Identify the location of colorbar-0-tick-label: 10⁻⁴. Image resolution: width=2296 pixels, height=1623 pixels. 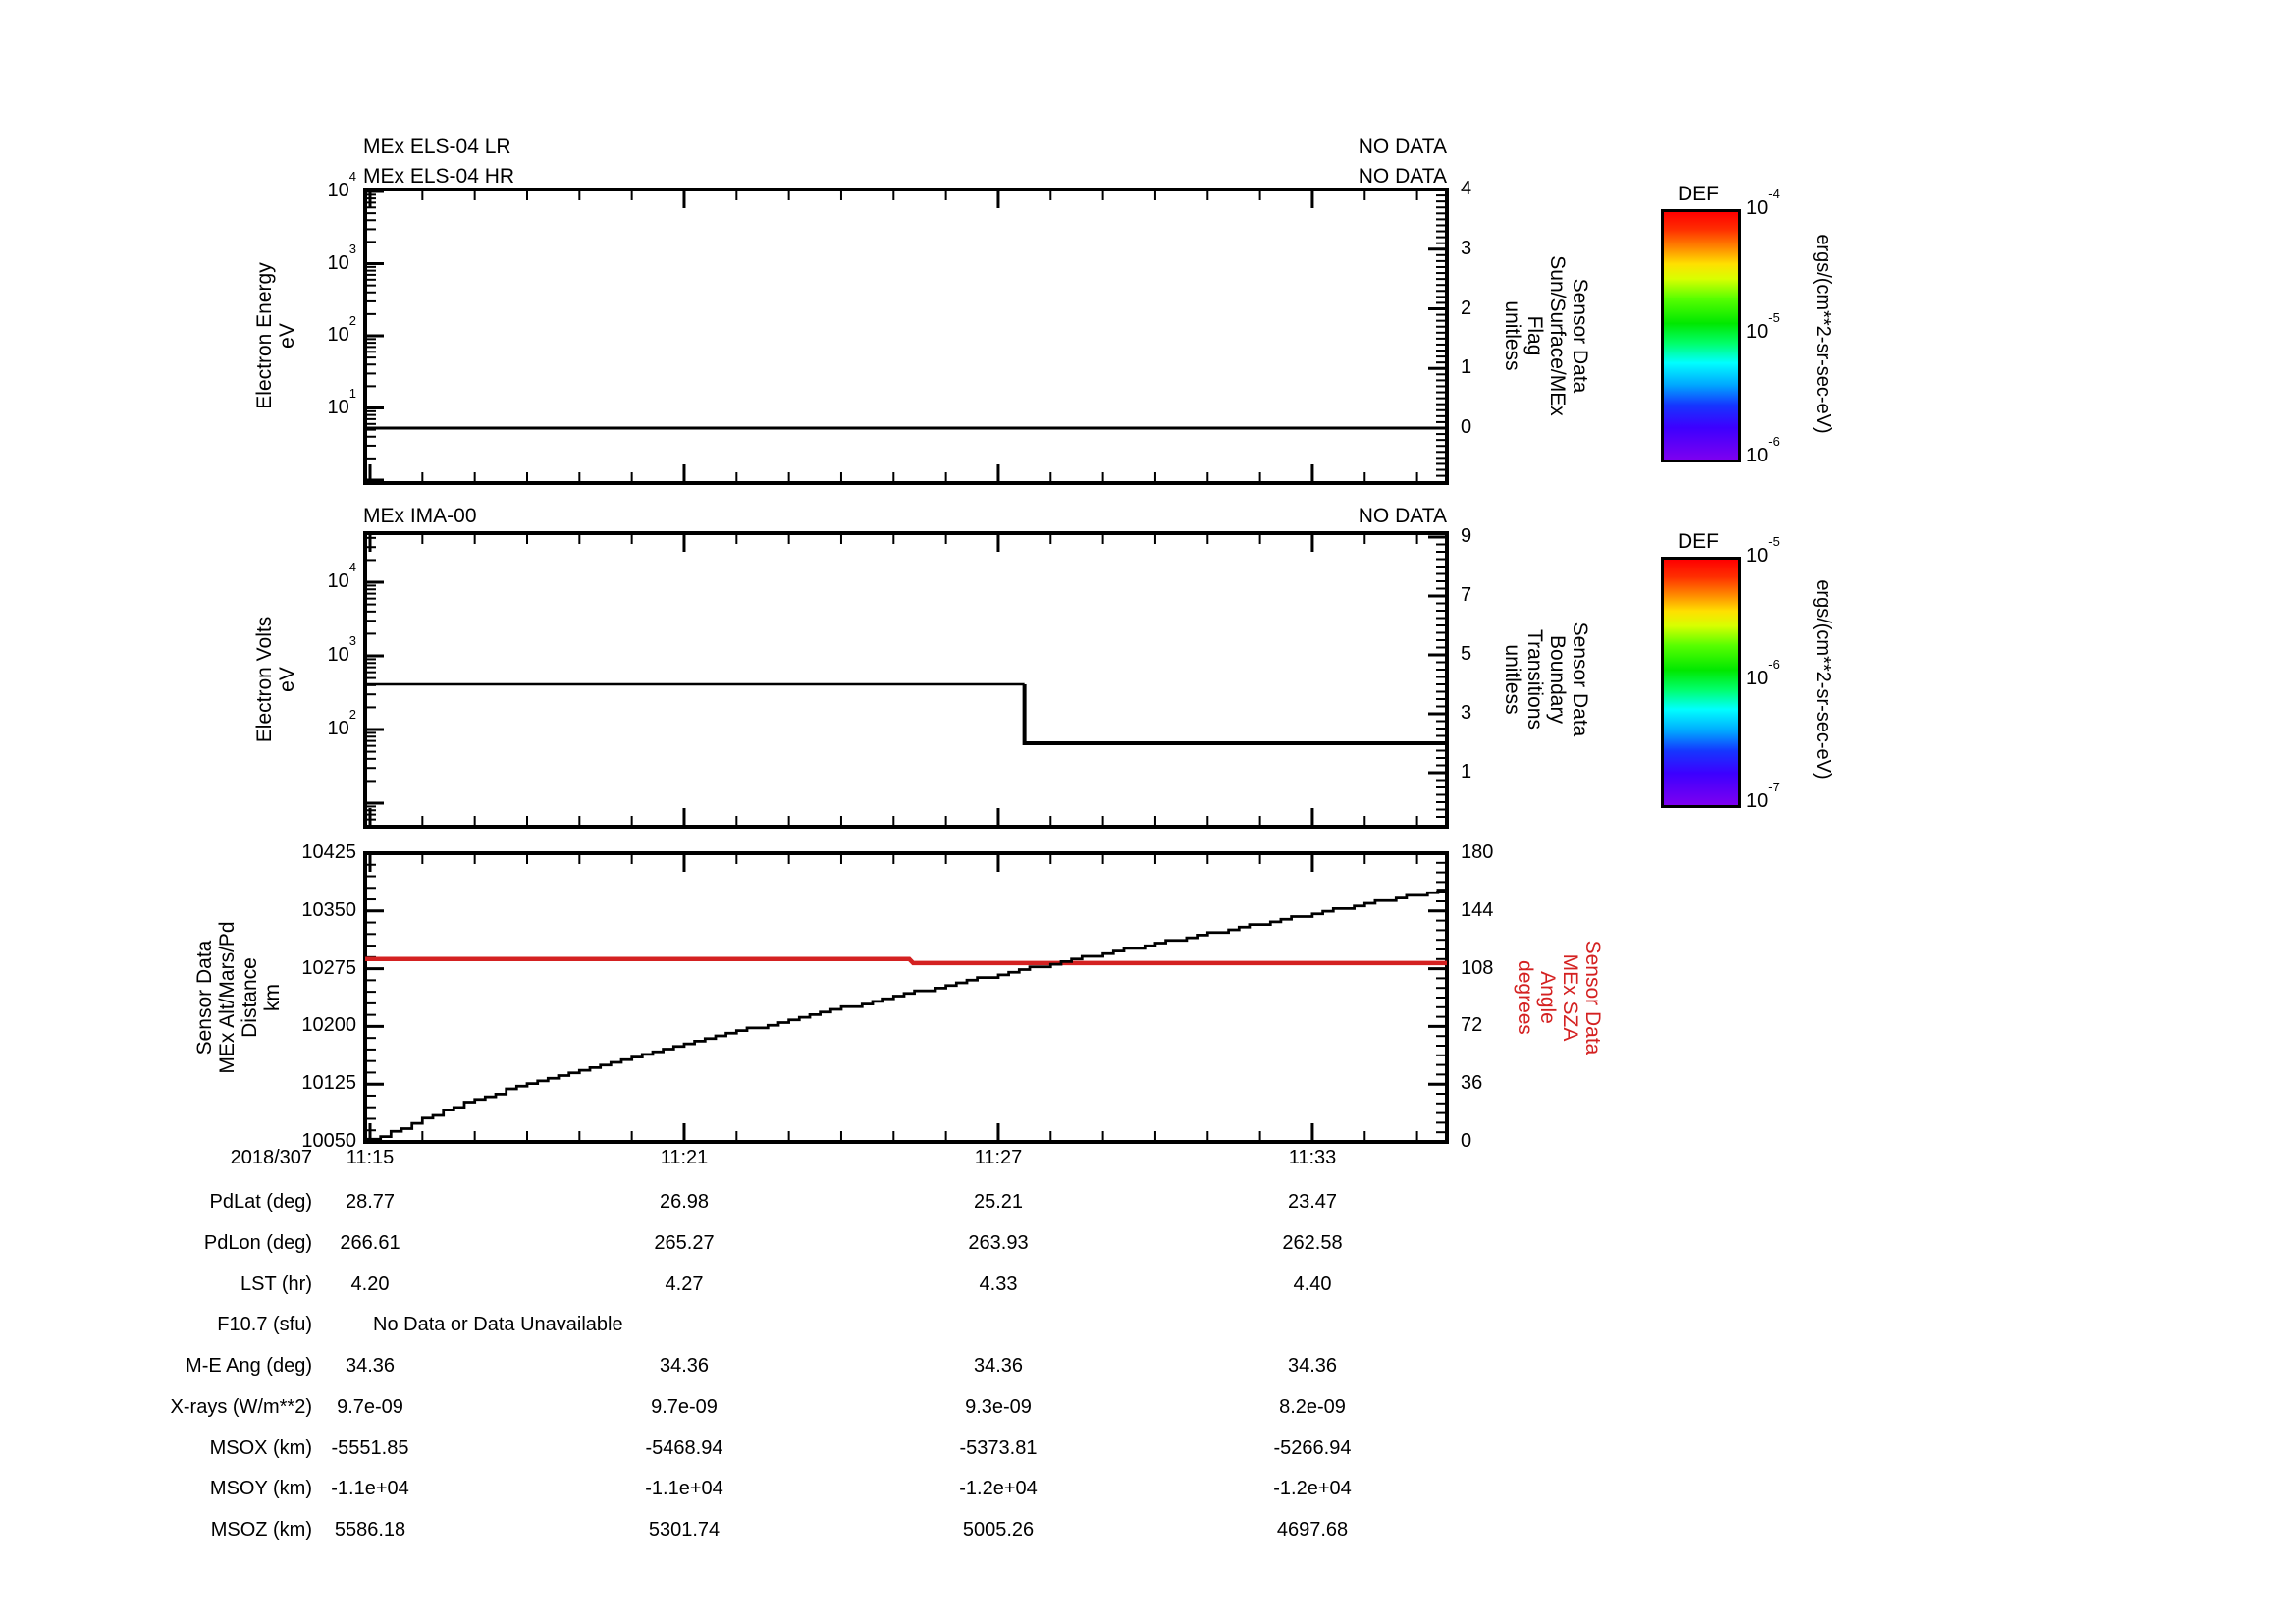
(1763, 203).